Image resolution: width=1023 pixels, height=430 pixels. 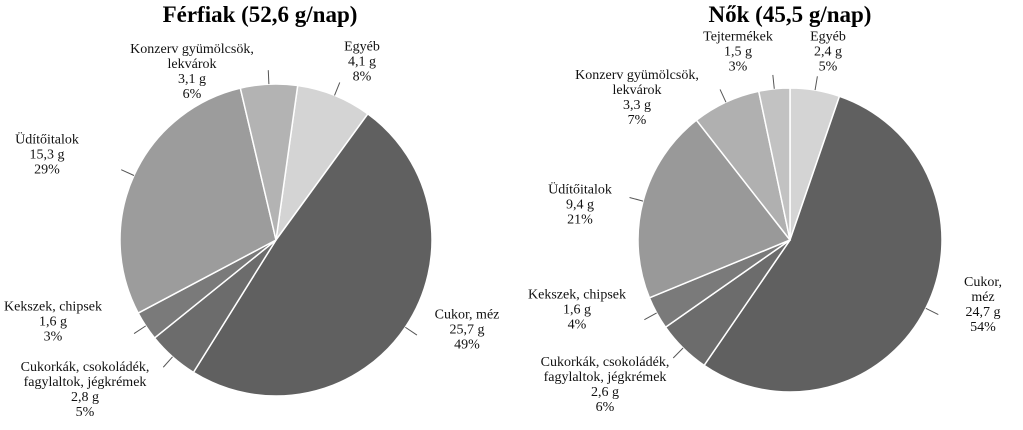 I want to click on value-label: 9,4 g, so click(x=580, y=205).